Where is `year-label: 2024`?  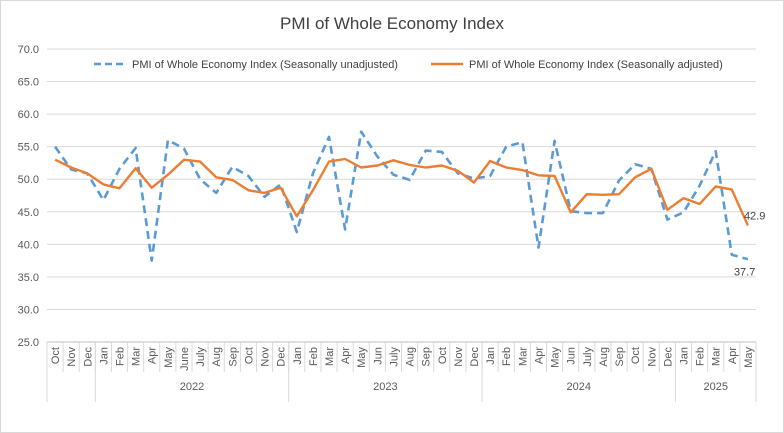 year-label: 2024 is located at coordinates (579, 387).